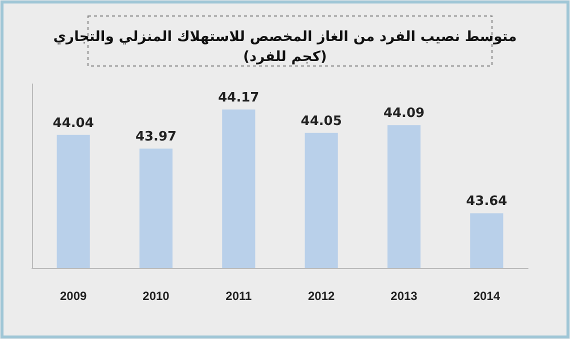 This screenshot has width=570, height=339. Describe the element at coordinates (486, 296) in the screenshot. I see `x-tick-label: 2014` at that location.